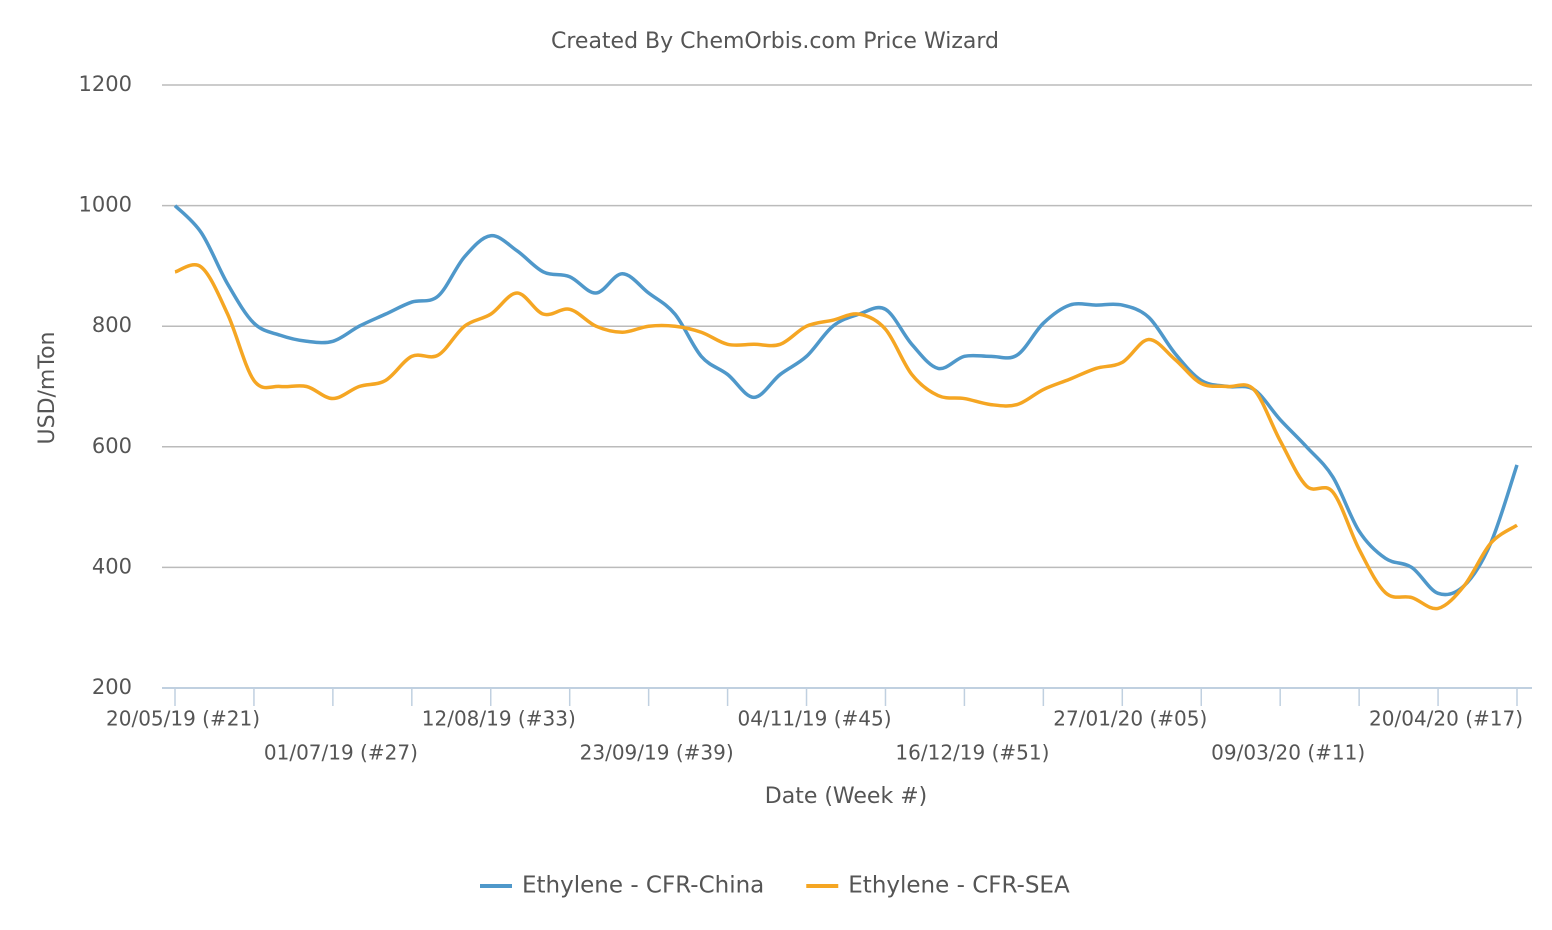 This screenshot has height=930, width=1552. Describe the element at coordinates (112, 566) in the screenshot. I see `y-tick-label: 400` at that location.